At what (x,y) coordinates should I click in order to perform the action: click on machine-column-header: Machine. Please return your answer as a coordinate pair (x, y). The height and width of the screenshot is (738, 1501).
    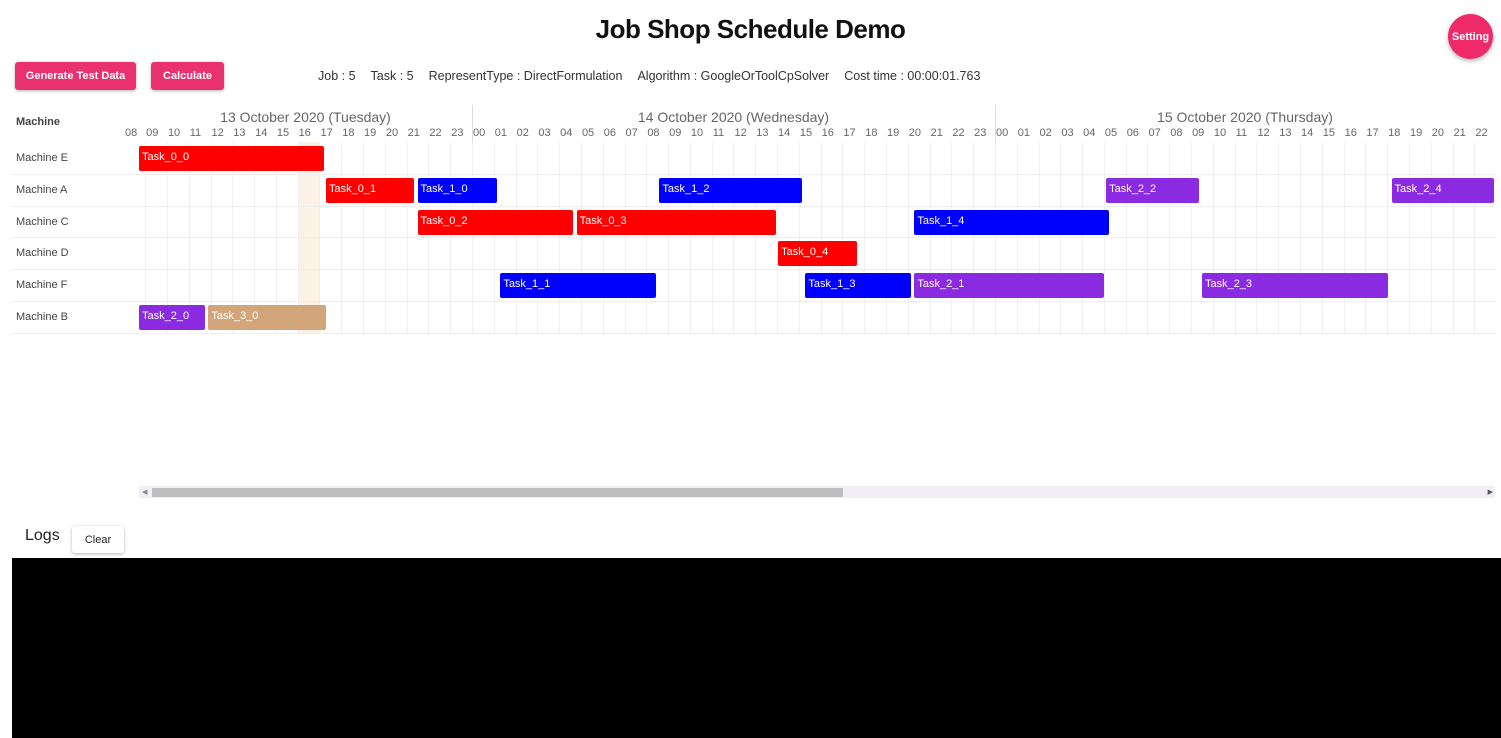
    Looking at the image, I should click on (38, 122).